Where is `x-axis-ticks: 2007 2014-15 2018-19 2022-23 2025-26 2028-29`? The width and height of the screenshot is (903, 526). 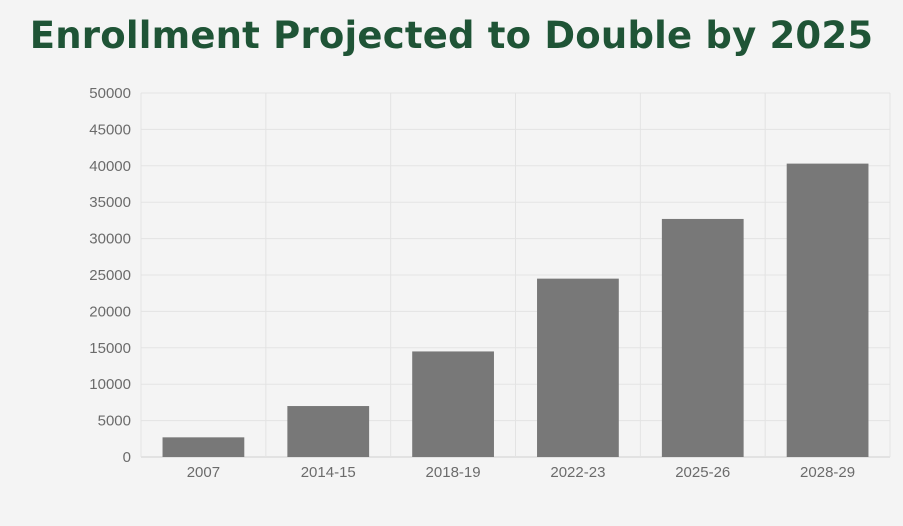
x-axis-ticks: 2007 2014-15 2018-19 2022-23 2025-26 2028-29 is located at coordinates (521, 472).